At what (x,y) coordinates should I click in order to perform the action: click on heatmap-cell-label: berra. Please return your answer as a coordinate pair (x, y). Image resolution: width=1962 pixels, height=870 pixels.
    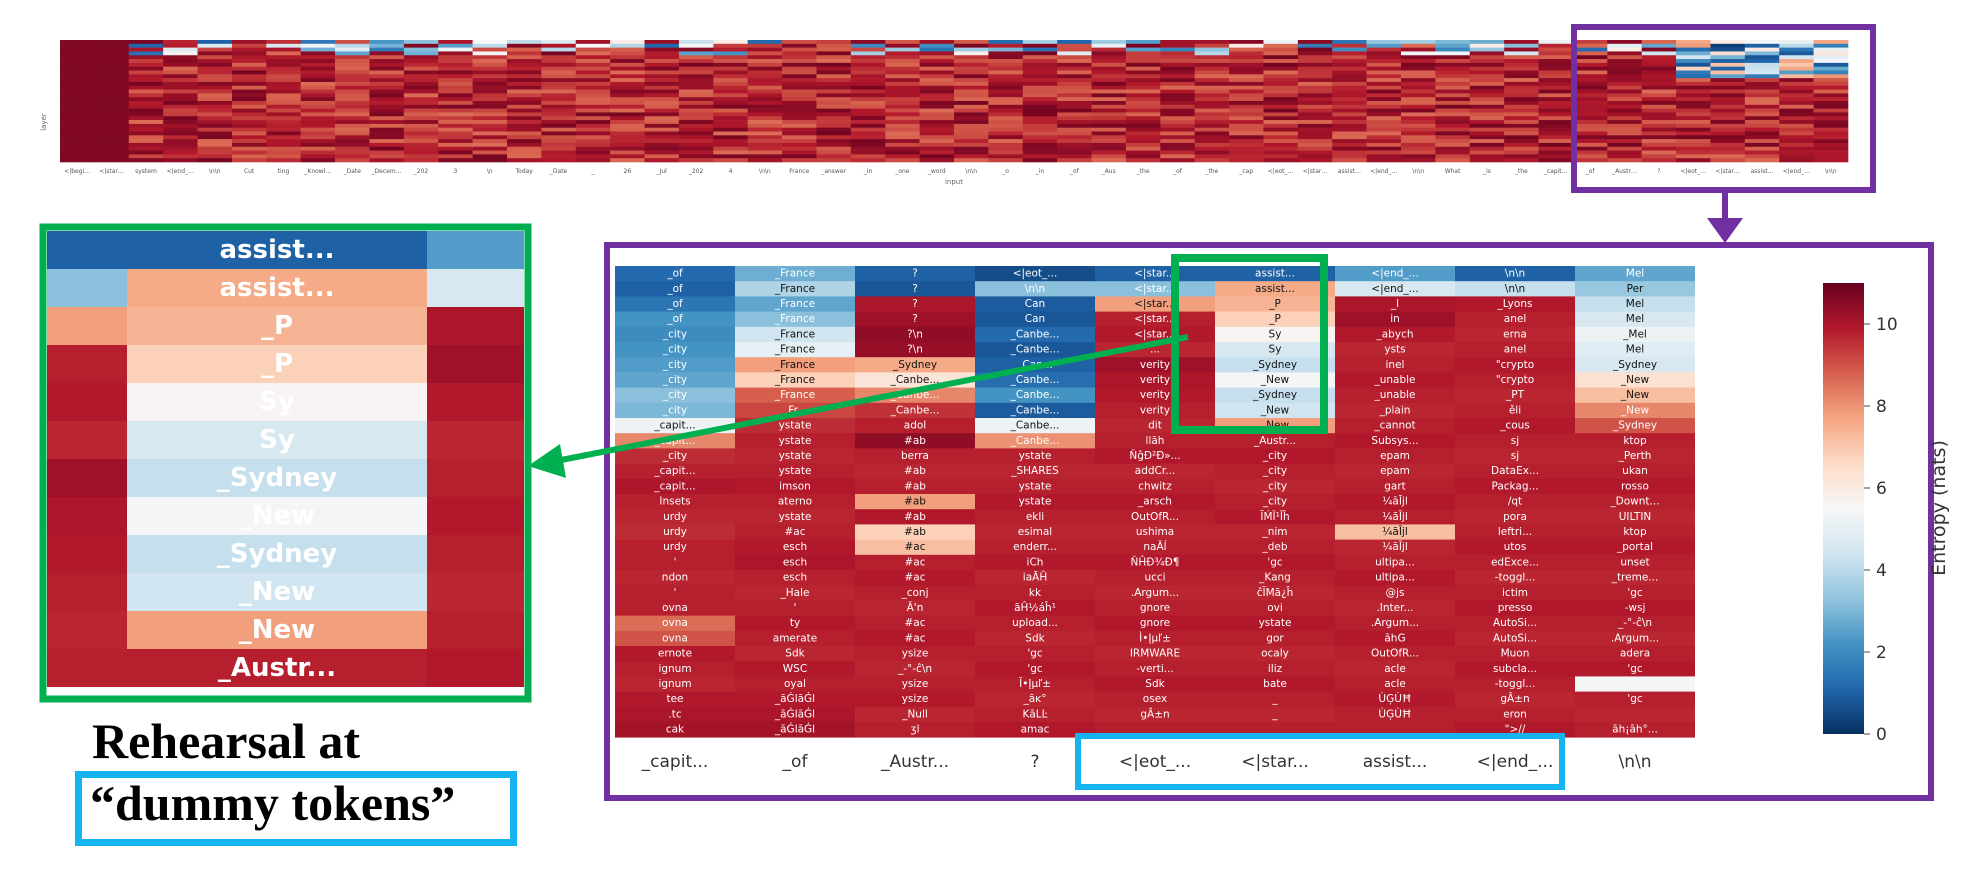
    Looking at the image, I should click on (915, 456).